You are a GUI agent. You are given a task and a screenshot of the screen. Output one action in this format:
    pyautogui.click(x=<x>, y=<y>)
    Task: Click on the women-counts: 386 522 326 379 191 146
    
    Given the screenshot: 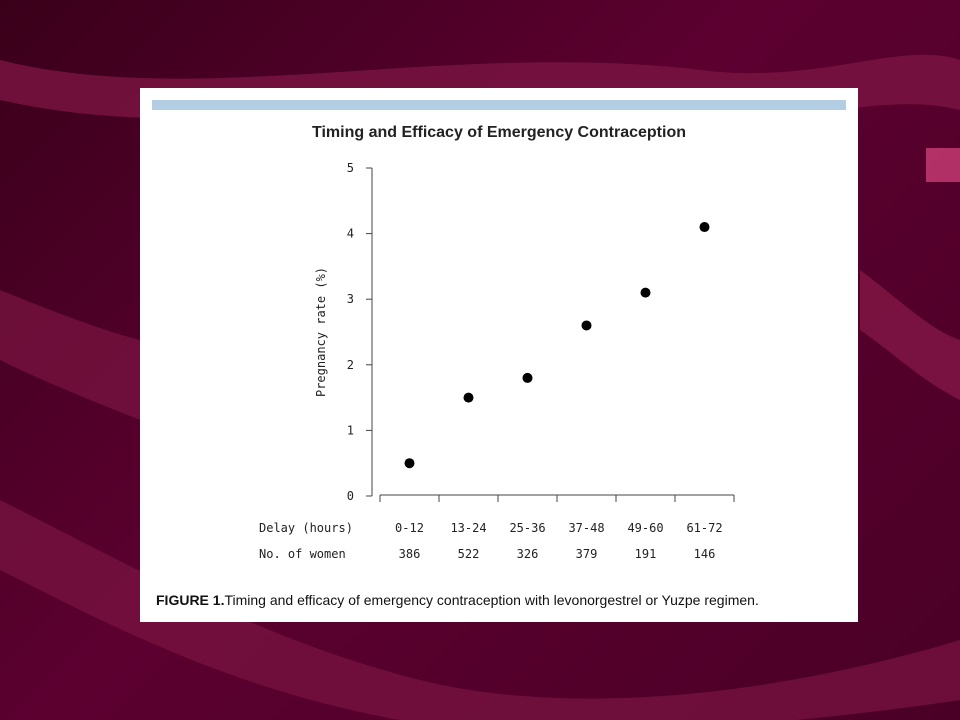 What is the action you would take?
    pyautogui.click(x=557, y=554)
    